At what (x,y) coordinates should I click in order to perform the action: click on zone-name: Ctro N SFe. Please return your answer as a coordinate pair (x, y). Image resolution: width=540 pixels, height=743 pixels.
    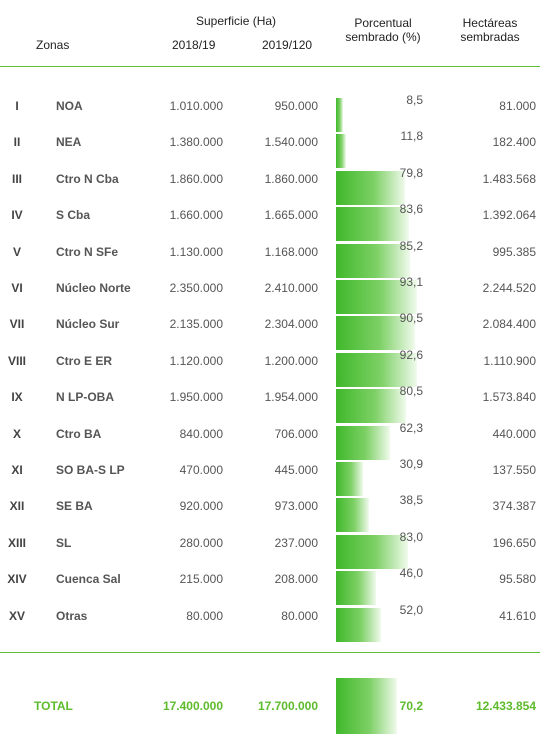
    Looking at the image, I should click on (87, 251).